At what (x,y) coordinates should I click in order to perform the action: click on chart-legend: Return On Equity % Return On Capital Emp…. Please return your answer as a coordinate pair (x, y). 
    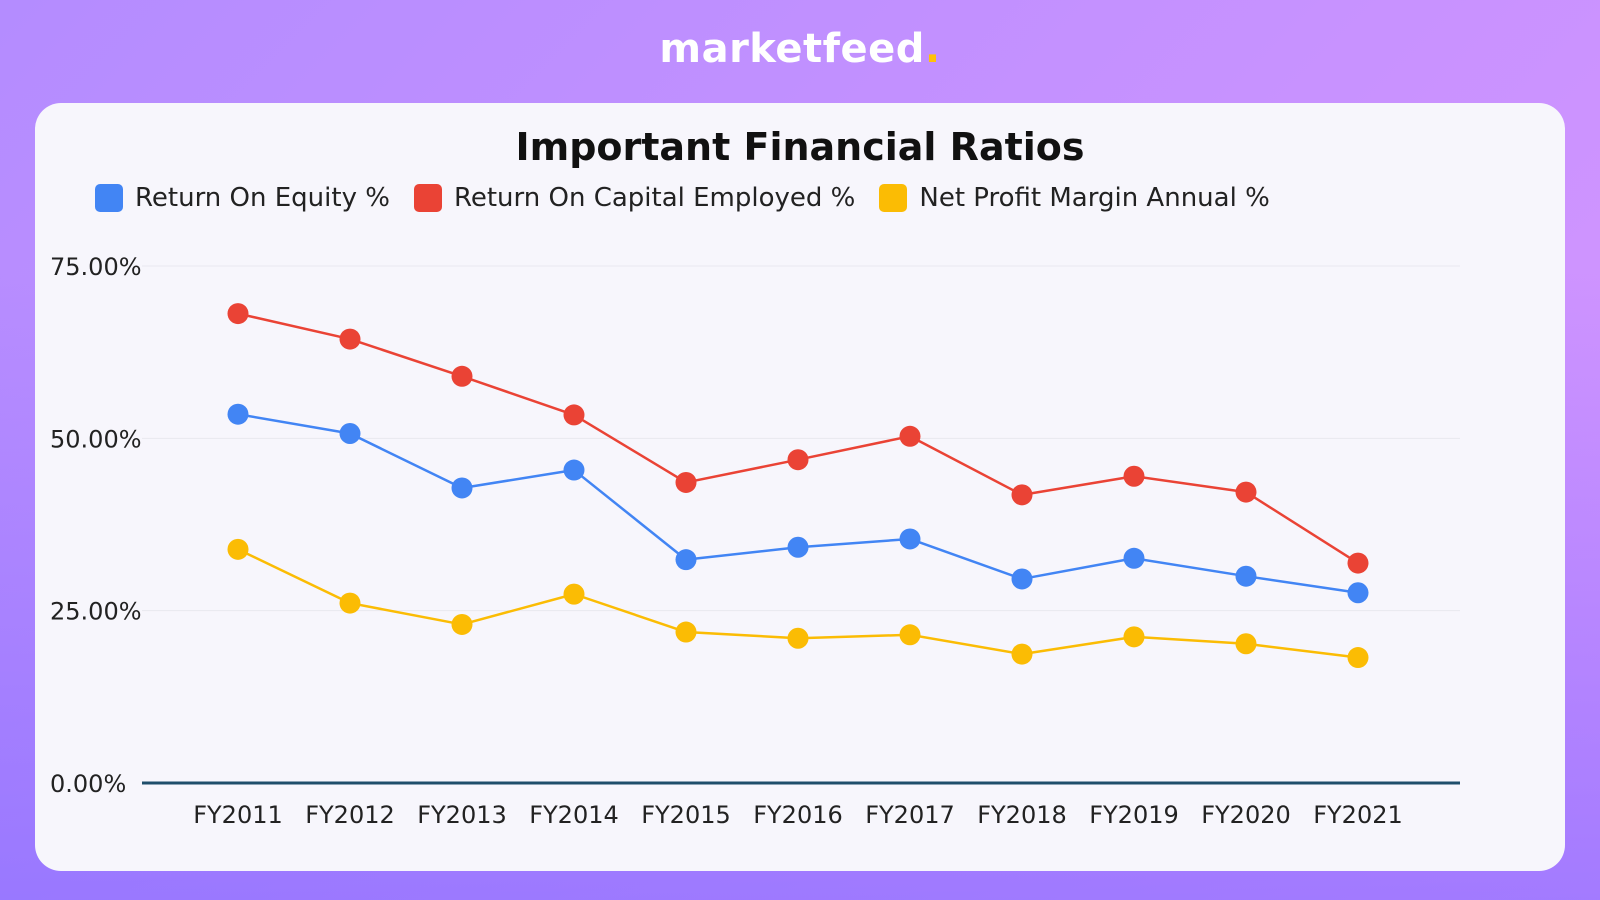
    Looking at the image, I should click on (682, 198).